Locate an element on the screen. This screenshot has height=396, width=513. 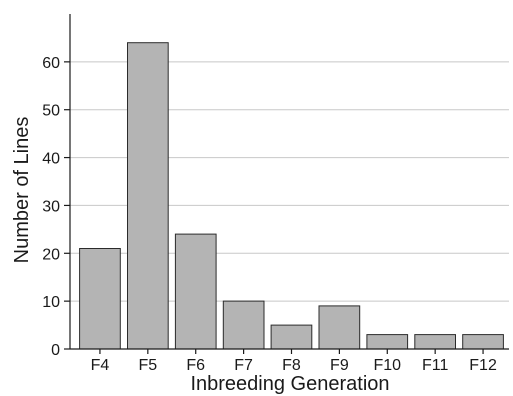
bar-f7 is located at coordinates (243, 325).